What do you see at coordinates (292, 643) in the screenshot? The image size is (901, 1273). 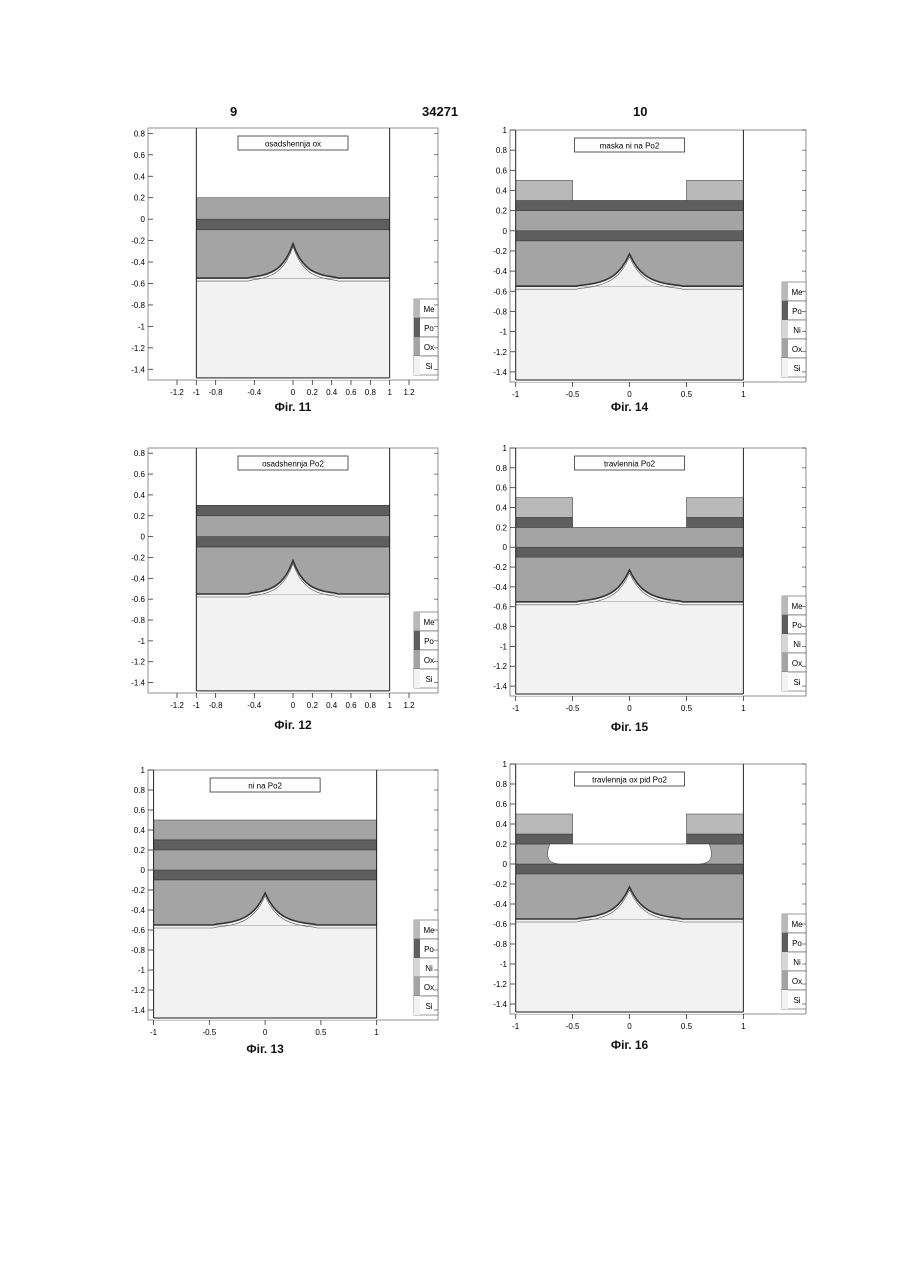 I see `layer-Si` at bounding box center [292, 643].